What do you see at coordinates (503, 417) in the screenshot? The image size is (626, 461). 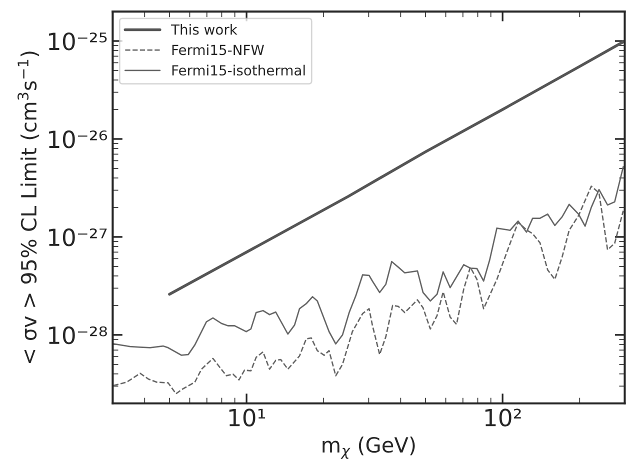 I see `x-tick-label: 10²` at bounding box center [503, 417].